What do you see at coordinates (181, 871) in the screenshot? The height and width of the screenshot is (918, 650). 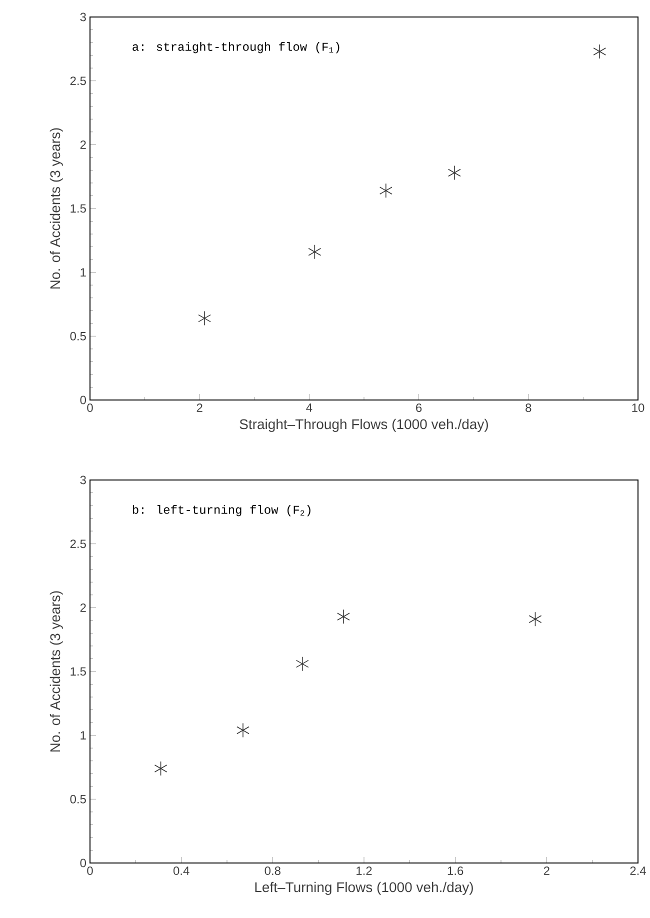 I see `x-tick-label: 0.4` at bounding box center [181, 871].